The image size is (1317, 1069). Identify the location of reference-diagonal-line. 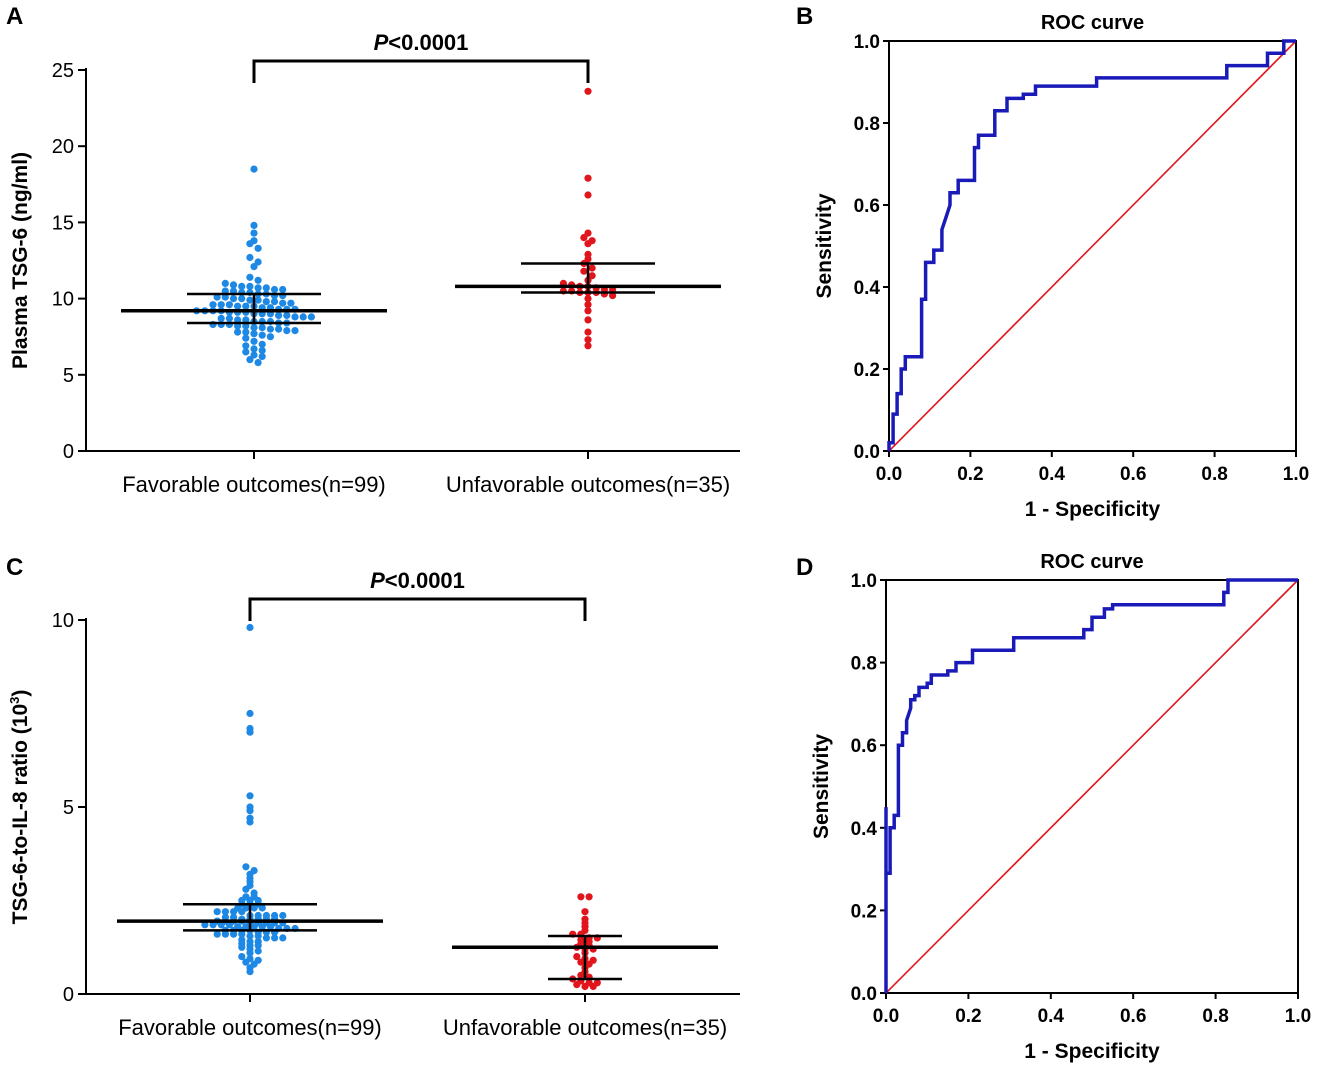
(1092, 786).